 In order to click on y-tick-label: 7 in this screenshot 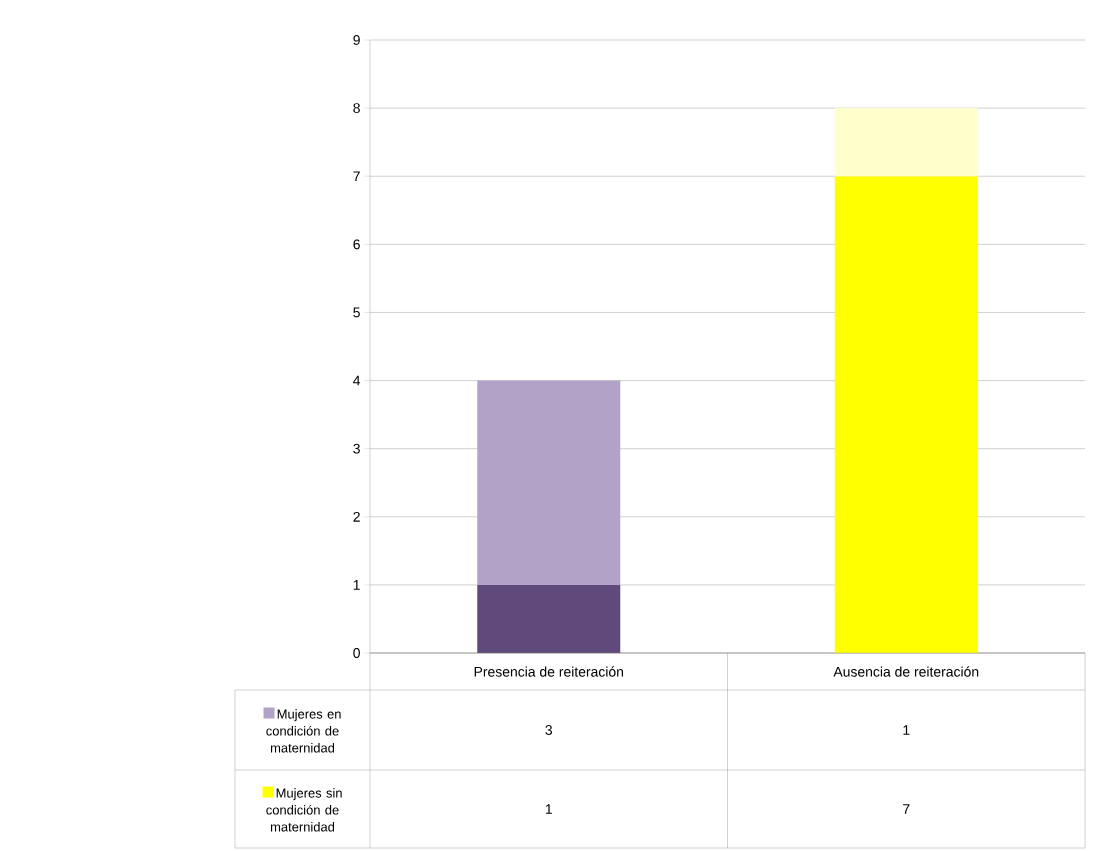, I will do `click(356, 176)`.